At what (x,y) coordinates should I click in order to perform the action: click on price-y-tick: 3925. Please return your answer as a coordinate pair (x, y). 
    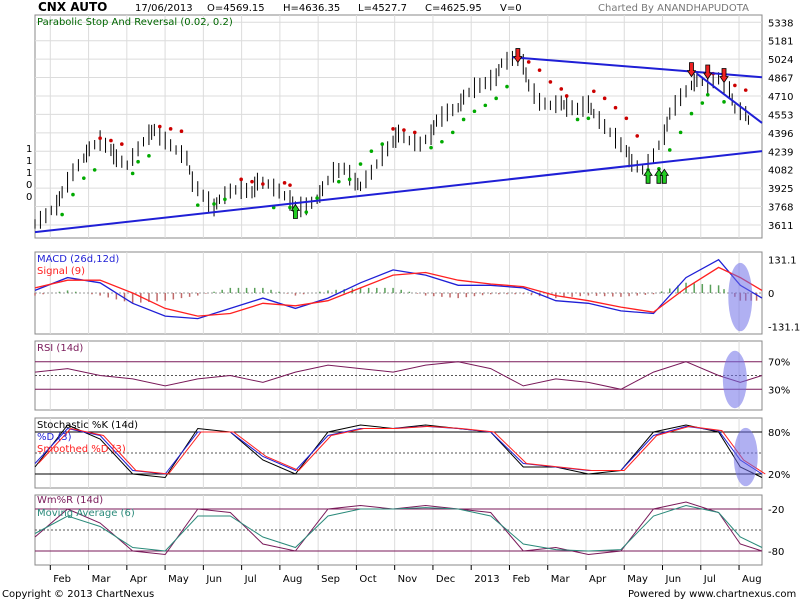
    Looking at the image, I should click on (780, 189).